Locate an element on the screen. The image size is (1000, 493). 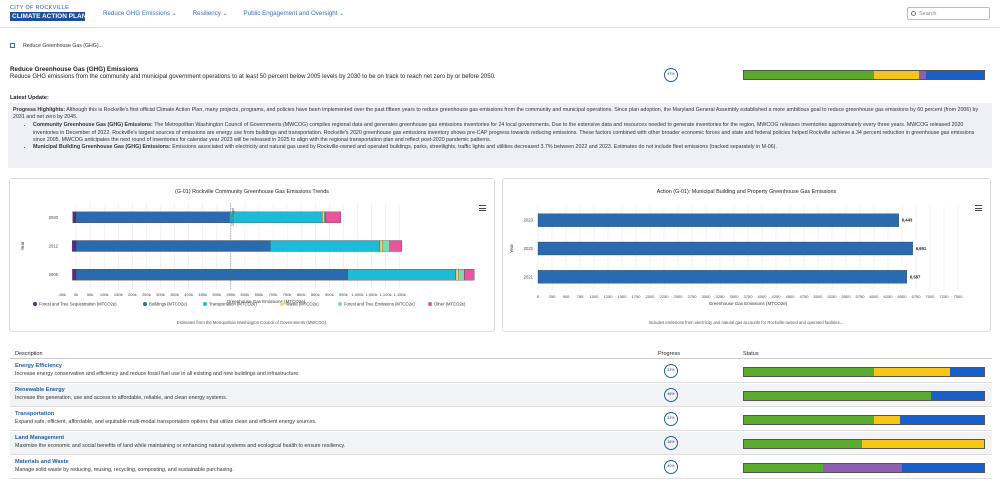
legend-label: Forest and Tree Emissions (MTCO2e) is located at coordinates (379, 304).